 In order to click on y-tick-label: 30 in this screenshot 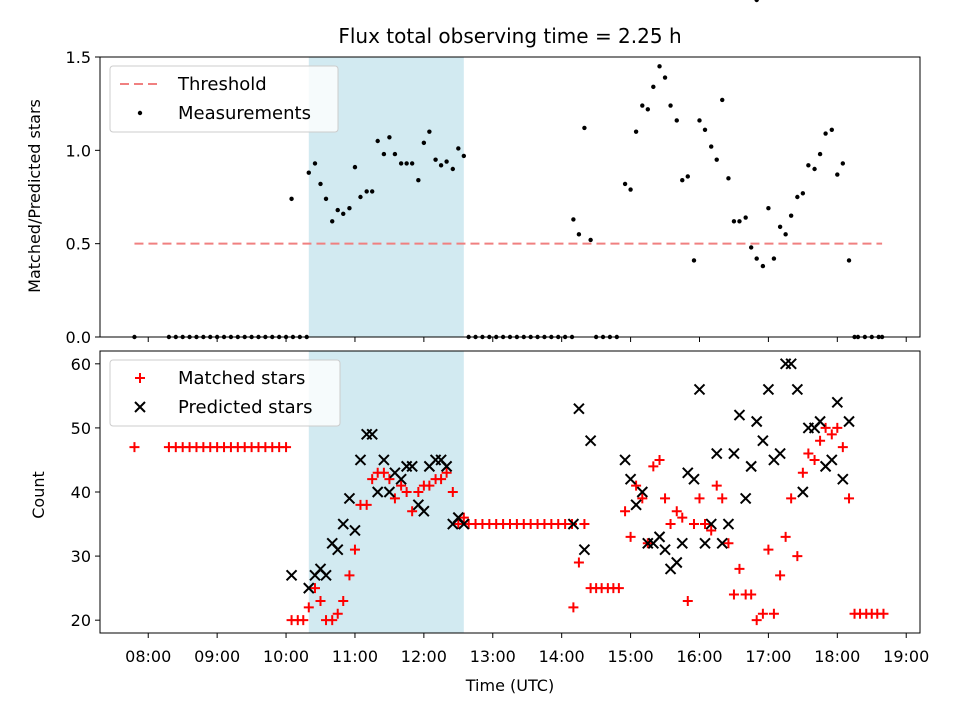, I will do `click(81, 556)`.